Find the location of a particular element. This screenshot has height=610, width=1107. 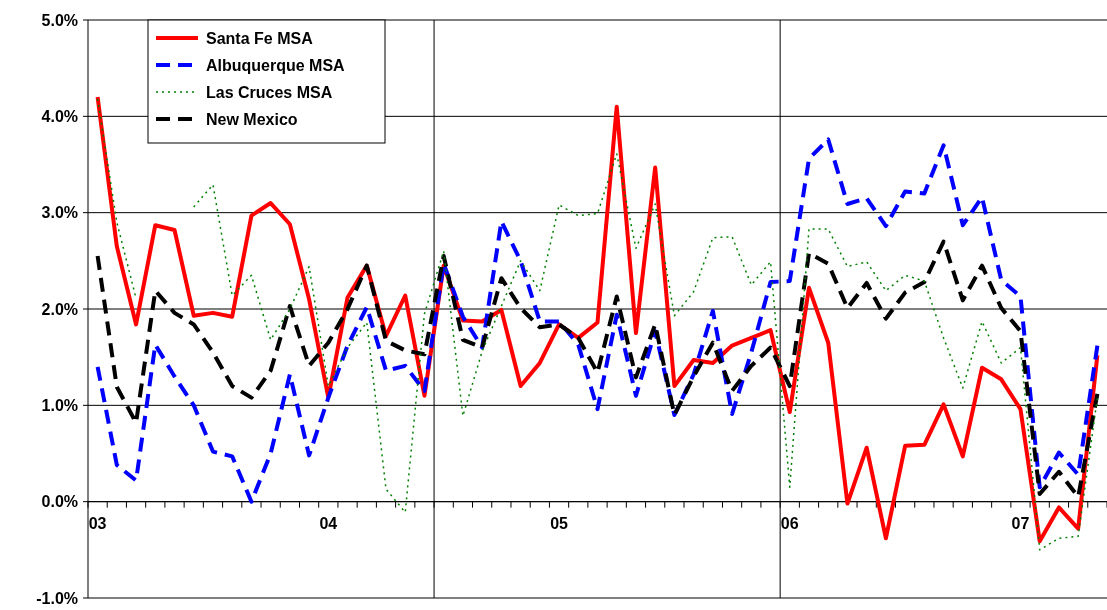

y-tick-label: -1.0% is located at coordinates (57, 598).